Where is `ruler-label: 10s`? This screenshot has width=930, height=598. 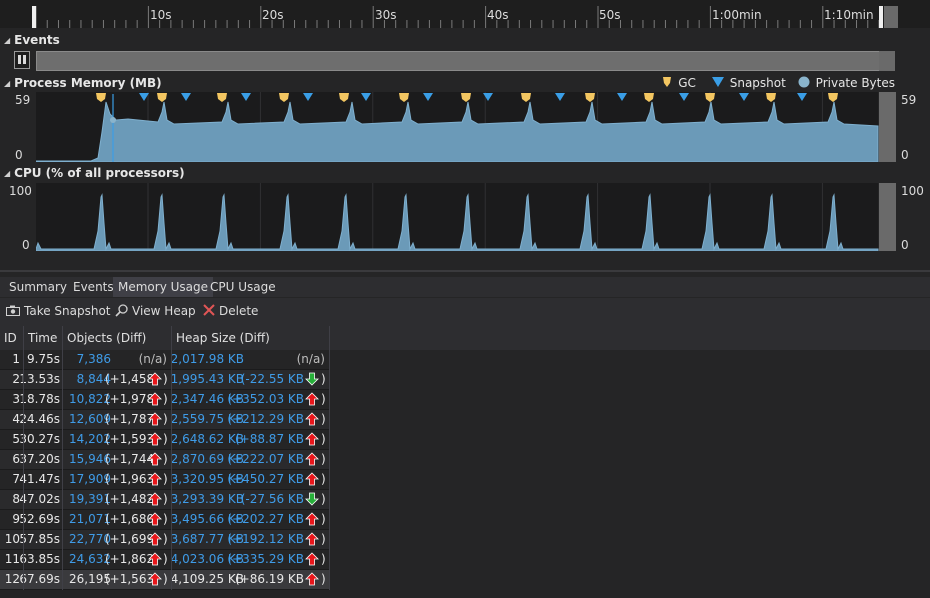
ruler-label: 10s is located at coordinates (161, 15).